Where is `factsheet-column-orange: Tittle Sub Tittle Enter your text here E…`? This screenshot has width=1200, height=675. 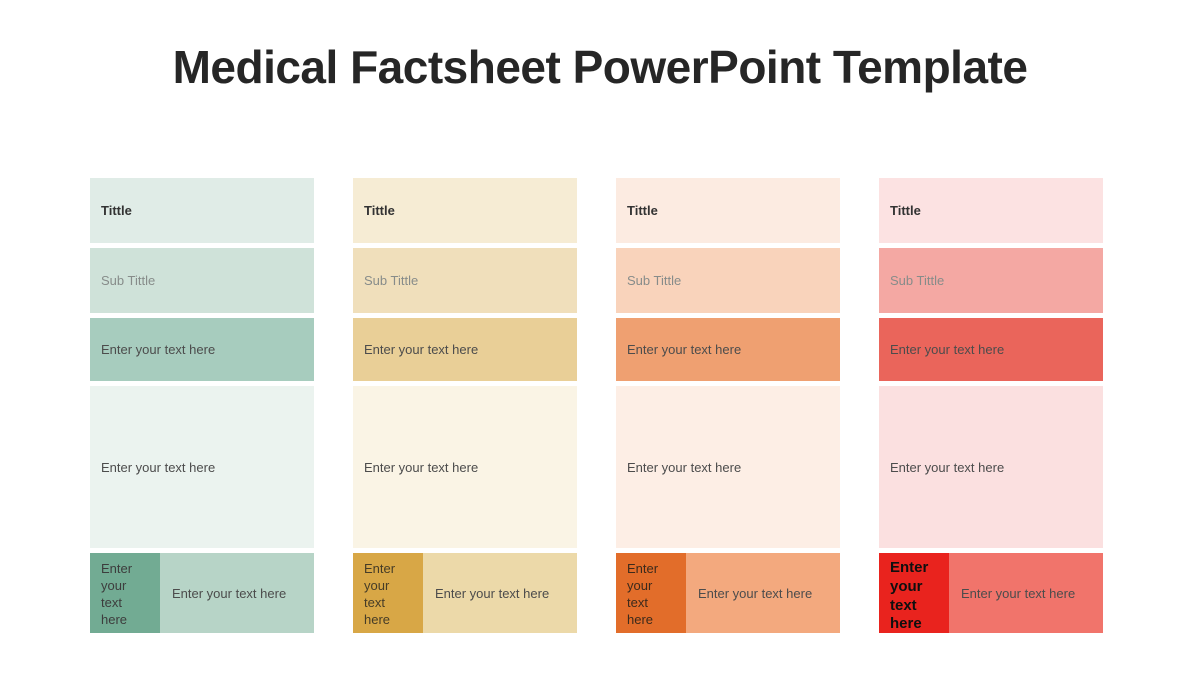 factsheet-column-orange: Tittle Sub Tittle Enter your text here E… is located at coordinates (728, 405).